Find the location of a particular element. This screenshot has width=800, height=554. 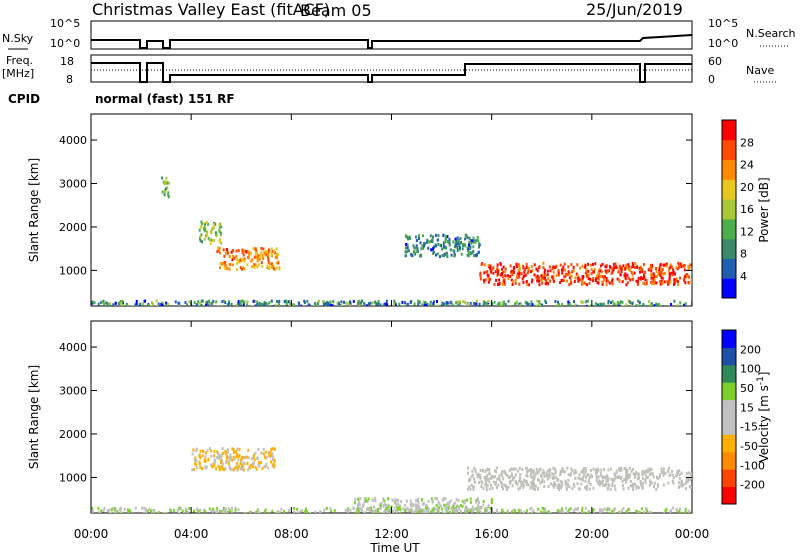

x-tick-label: 20:00 is located at coordinates (592, 534).